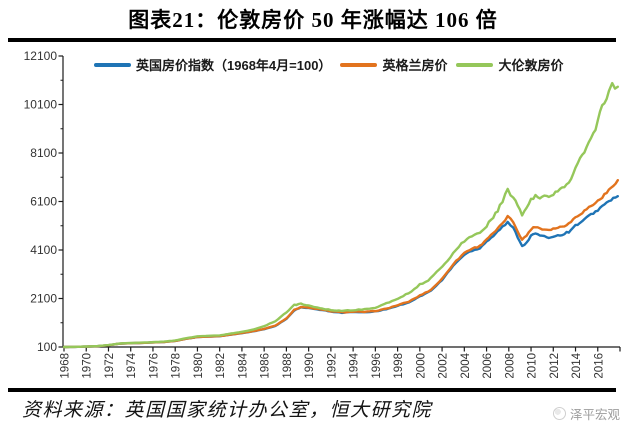  I want to click on legend-item-greater-london: 大伦敦房价, so click(509, 64).